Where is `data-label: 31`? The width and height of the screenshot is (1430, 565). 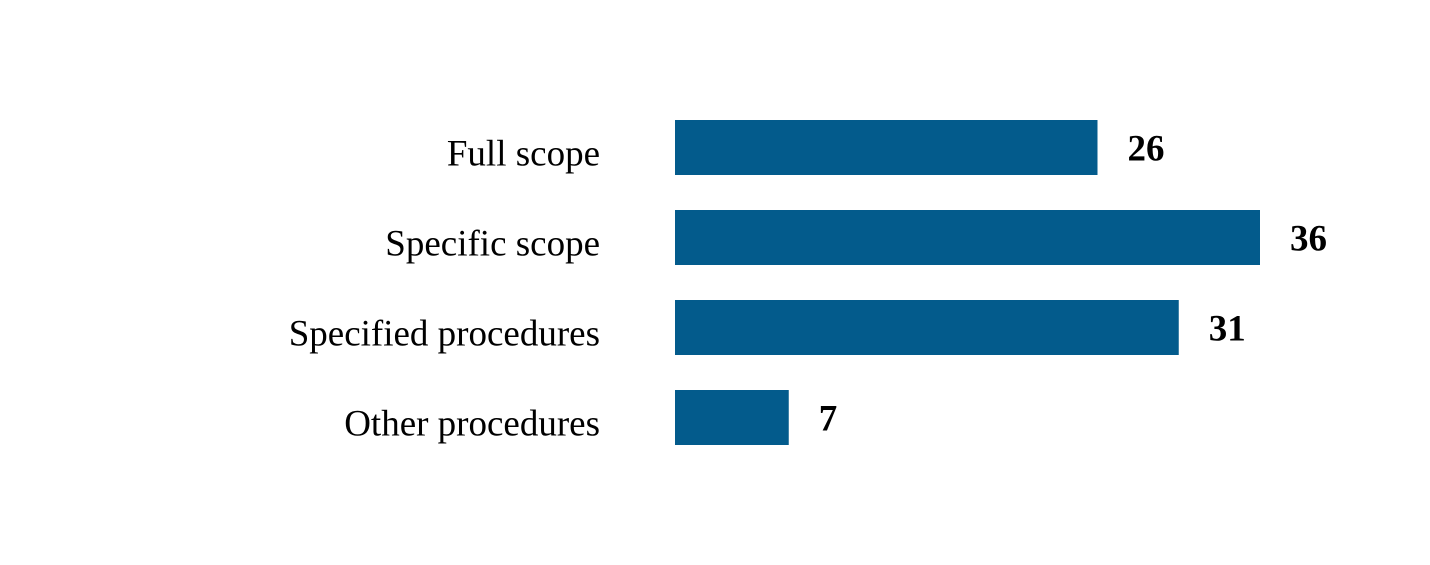 data-label: 31 is located at coordinates (1227, 329).